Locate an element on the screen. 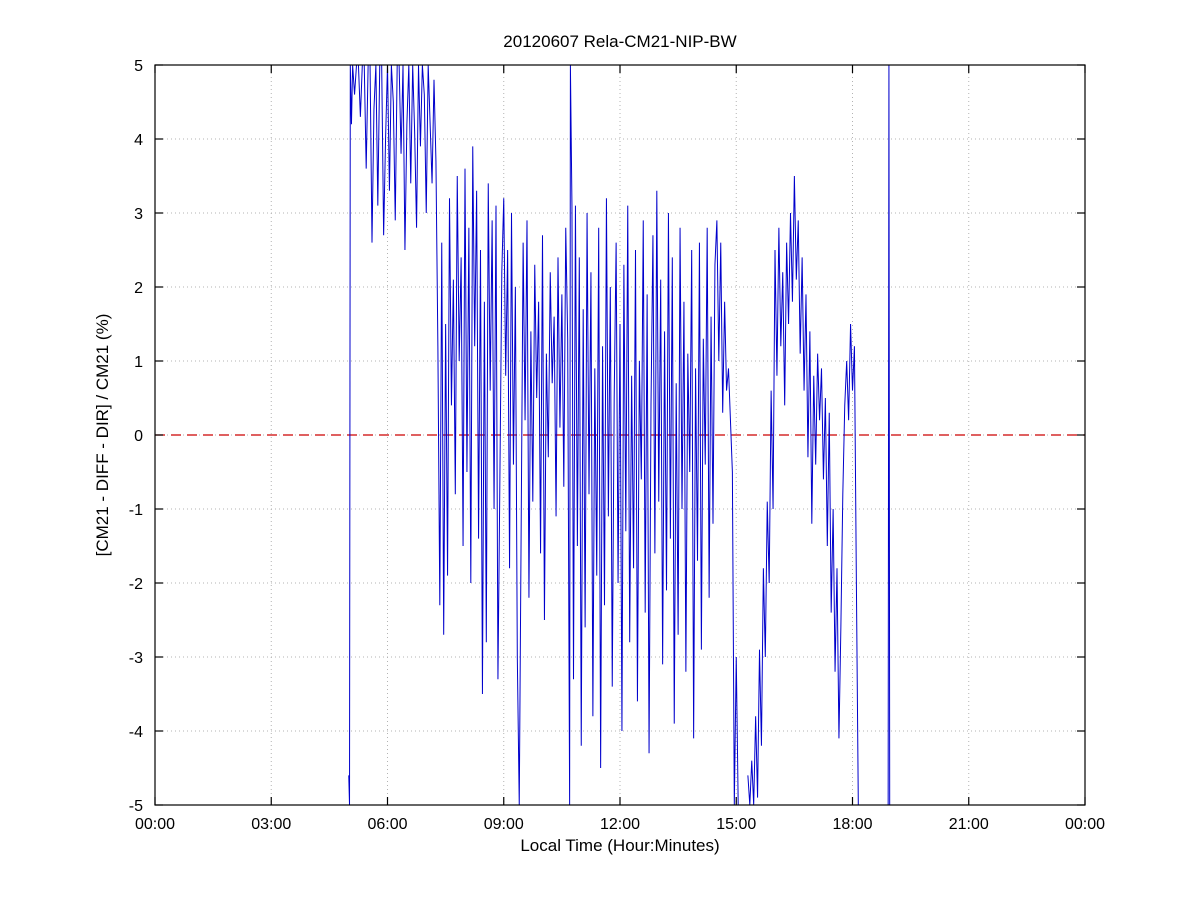  y-tick-label: 2 is located at coordinates (138, 288).